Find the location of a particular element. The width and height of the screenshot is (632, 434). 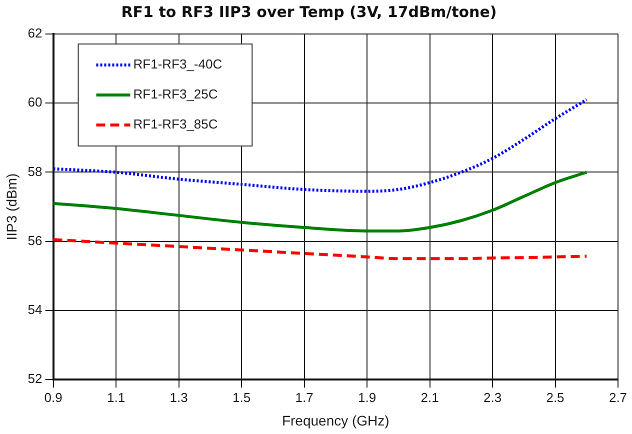

y-tick-label: 56 is located at coordinates (35, 240).